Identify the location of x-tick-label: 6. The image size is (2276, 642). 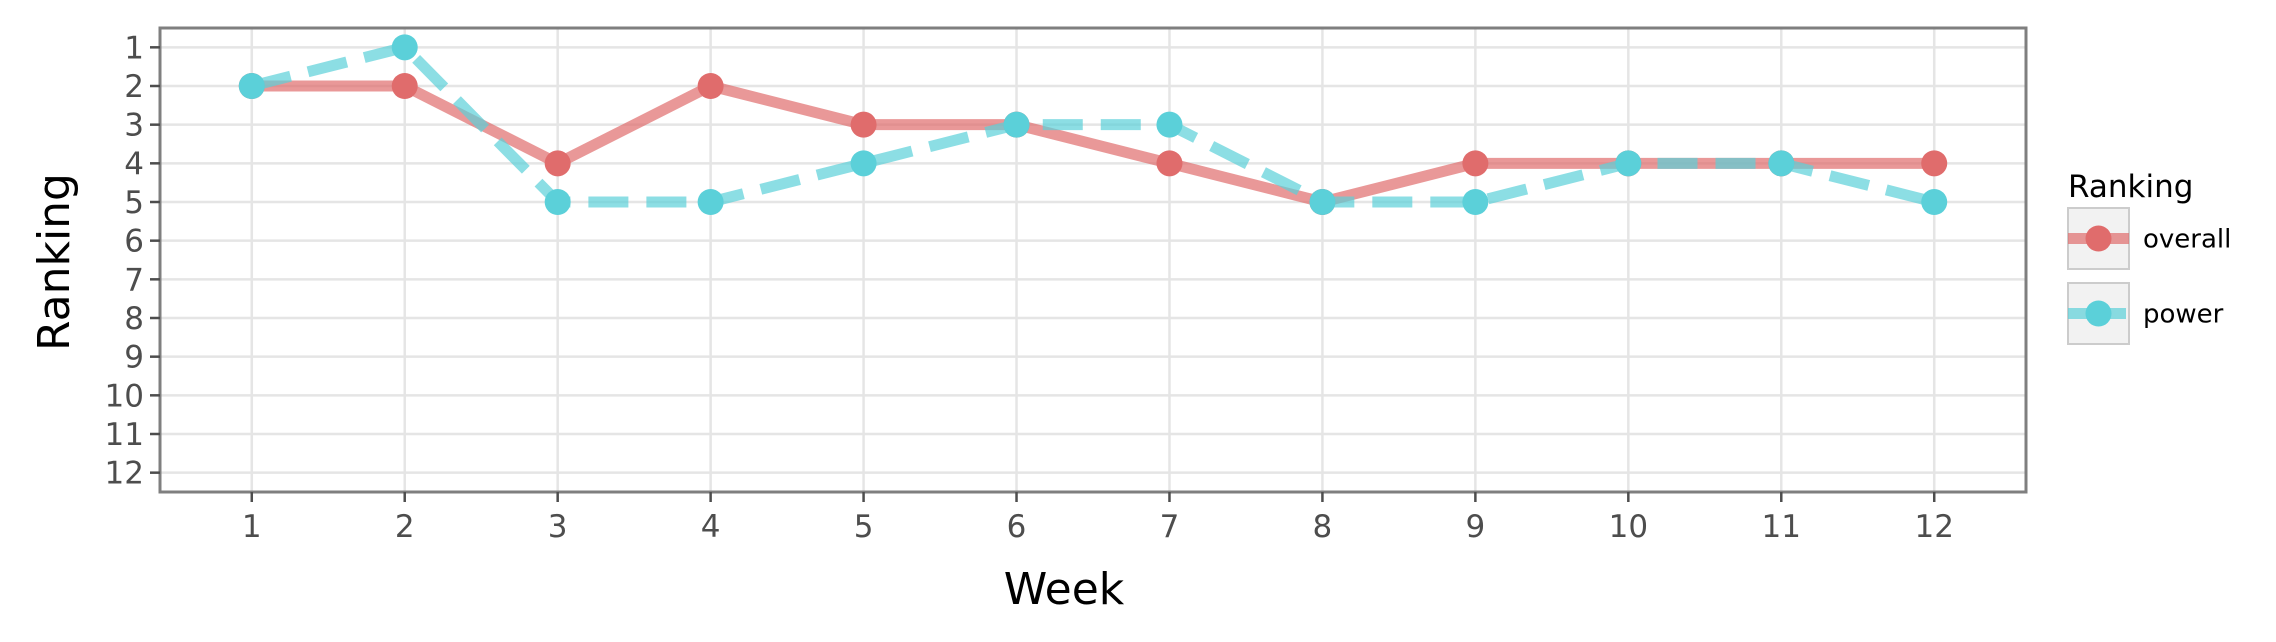
(1017, 527).